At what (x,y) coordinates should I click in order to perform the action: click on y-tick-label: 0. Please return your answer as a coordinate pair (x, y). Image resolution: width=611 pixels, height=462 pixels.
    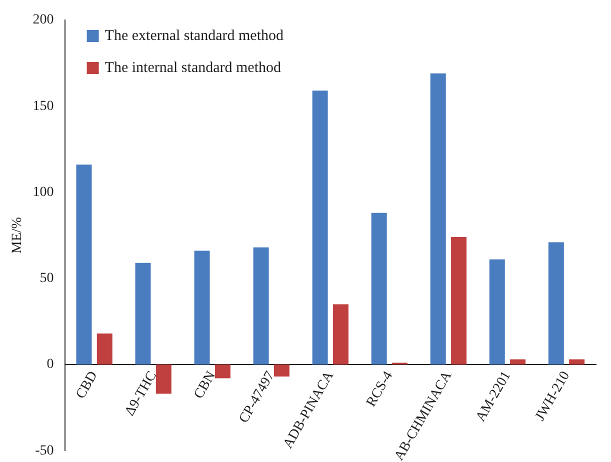
    Looking at the image, I should click on (50, 364).